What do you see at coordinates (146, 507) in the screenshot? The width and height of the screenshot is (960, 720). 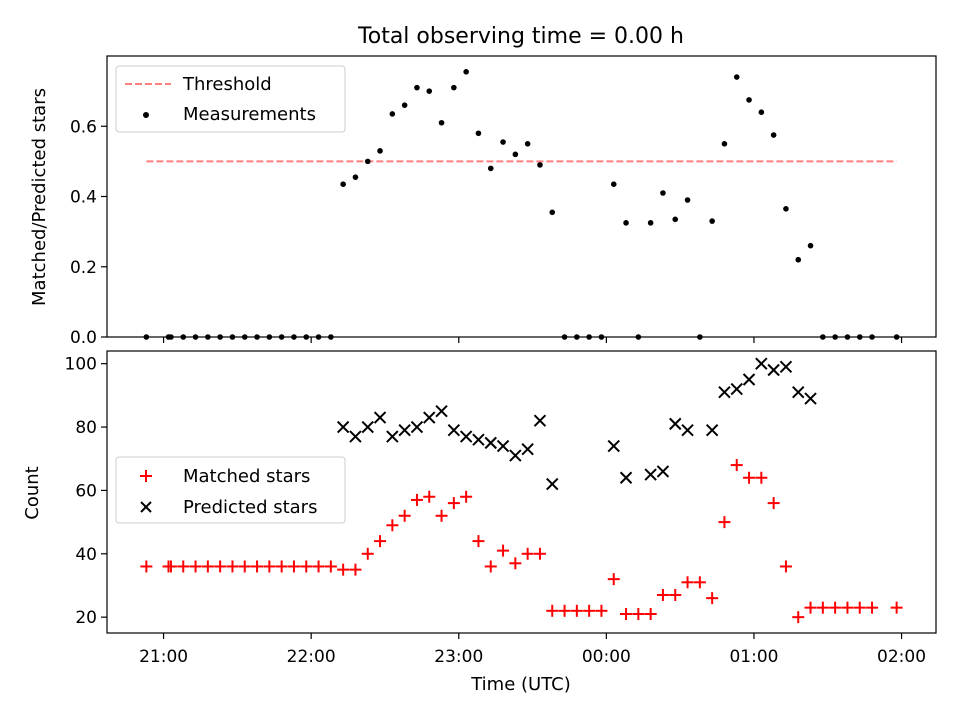 I see `legend-predicted-swatch` at bounding box center [146, 507].